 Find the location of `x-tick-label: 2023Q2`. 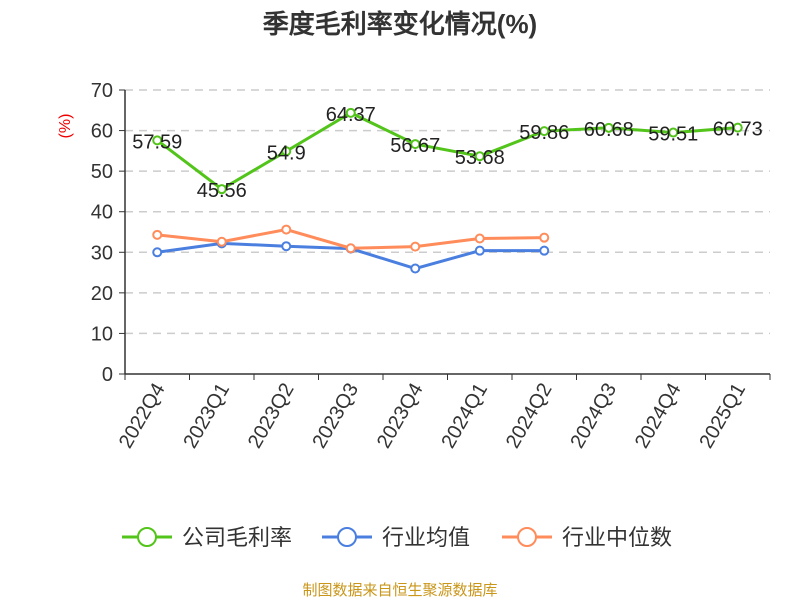

x-tick-label: 2023Q2 is located at coordinates (271, 416).